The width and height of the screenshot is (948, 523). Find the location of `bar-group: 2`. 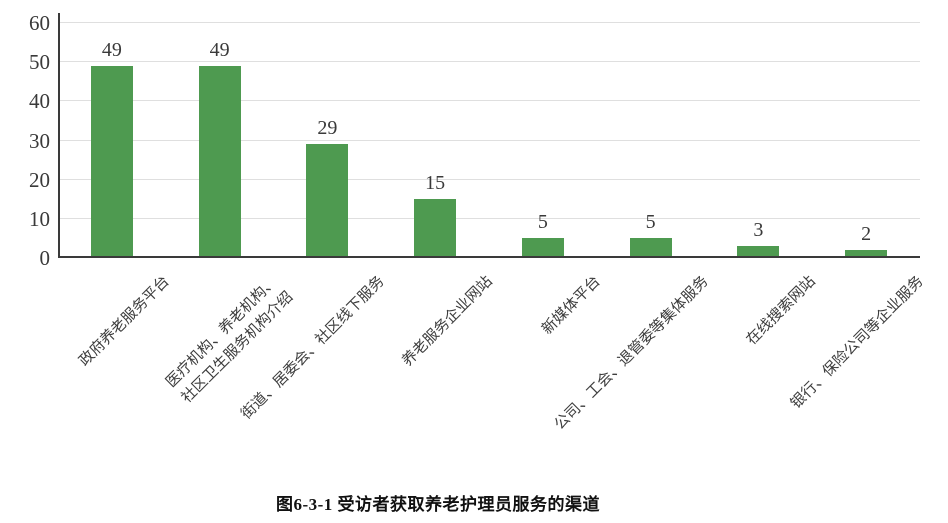

bar-group: 2 is located at coordinates (866, 240).